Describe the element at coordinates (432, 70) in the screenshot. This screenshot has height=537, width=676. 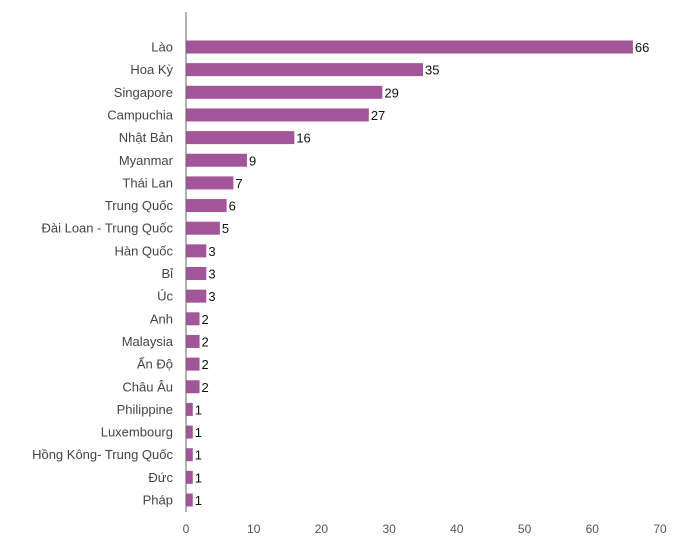
I see `value-label: 35` at that location.